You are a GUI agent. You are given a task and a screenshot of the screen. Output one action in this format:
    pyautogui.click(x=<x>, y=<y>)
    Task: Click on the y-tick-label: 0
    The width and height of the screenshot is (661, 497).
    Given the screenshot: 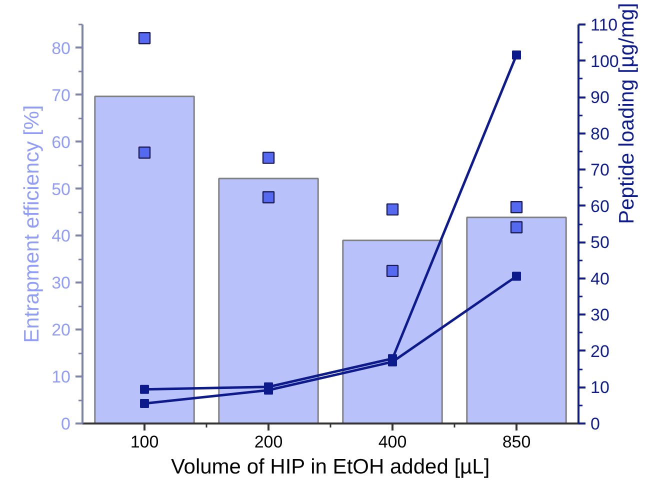 What is the action you would take?
    pyautogui.click(x=66, y=424)
    